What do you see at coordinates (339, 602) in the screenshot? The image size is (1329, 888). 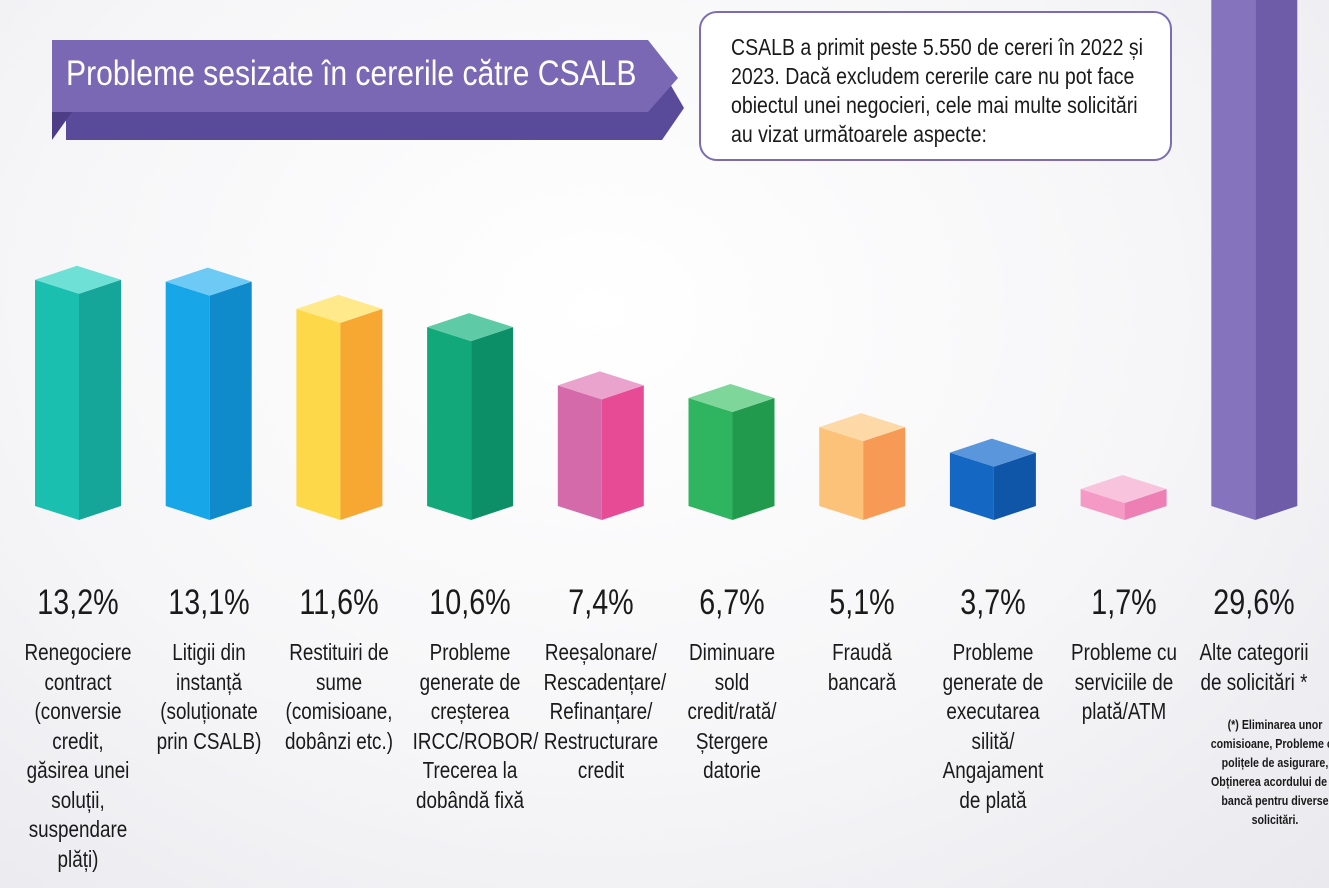 I see `value-label: 11,6%` at bounding box center [339, 602].